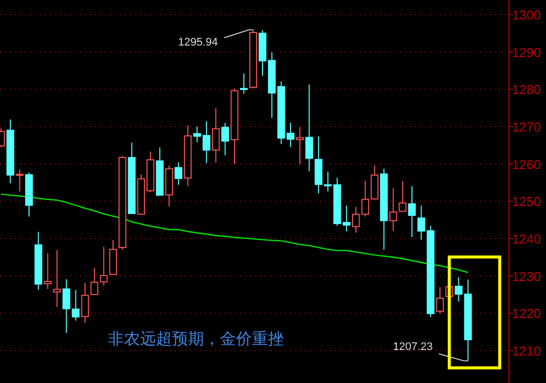 Image resolution: width=546 pixels, height=383 pixels. Describe the element at coordinates (526, 314) in the screenshot. I see `y-tick-label: 1220` at that location.